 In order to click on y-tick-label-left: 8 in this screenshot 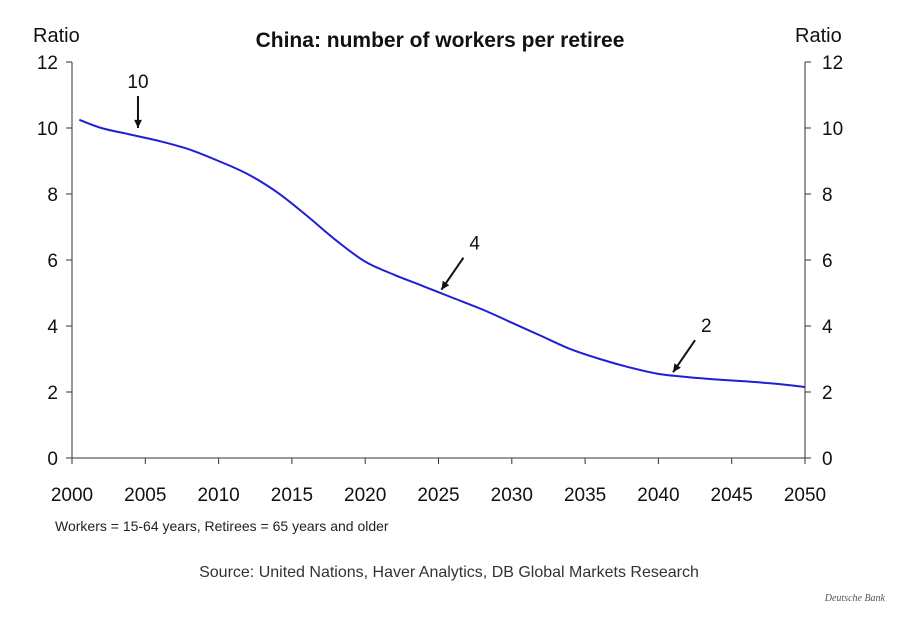, I will do `click(52, 195)`.